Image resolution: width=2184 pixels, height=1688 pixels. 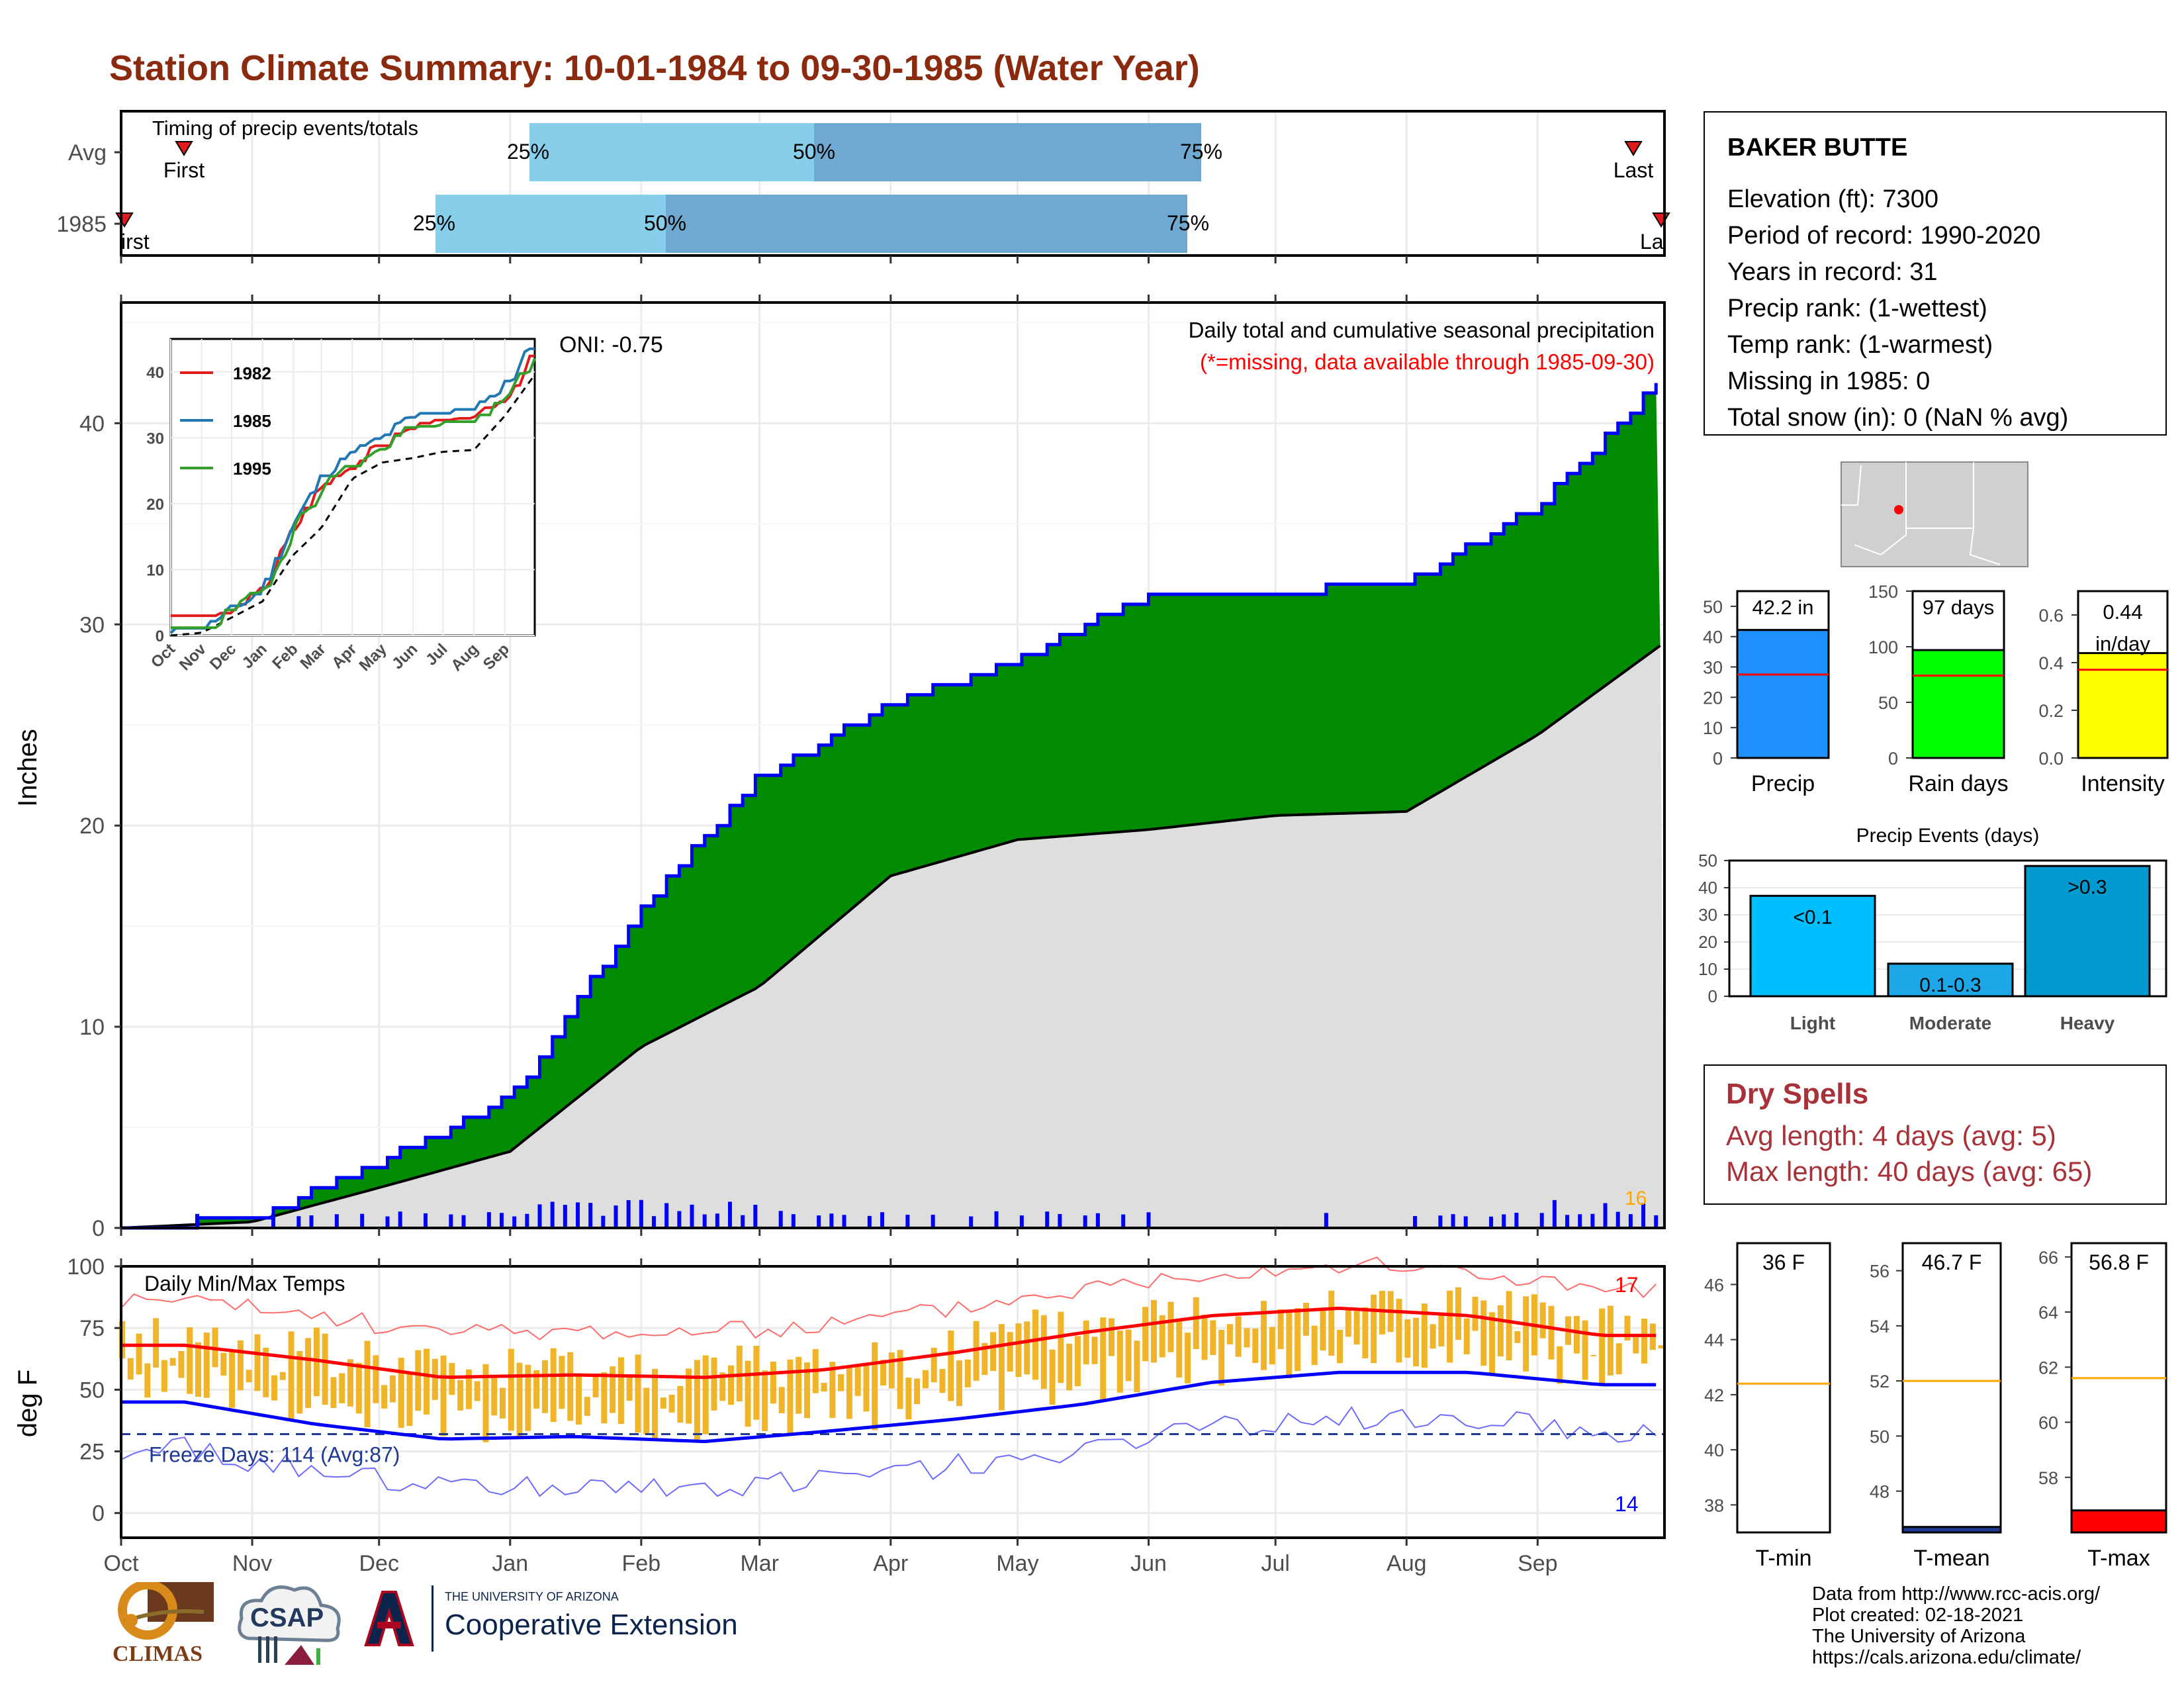 What do you see at coordinates (1985, 546) in the screenshot?
I see `map-state-border` at bounding box center [1985, 546].